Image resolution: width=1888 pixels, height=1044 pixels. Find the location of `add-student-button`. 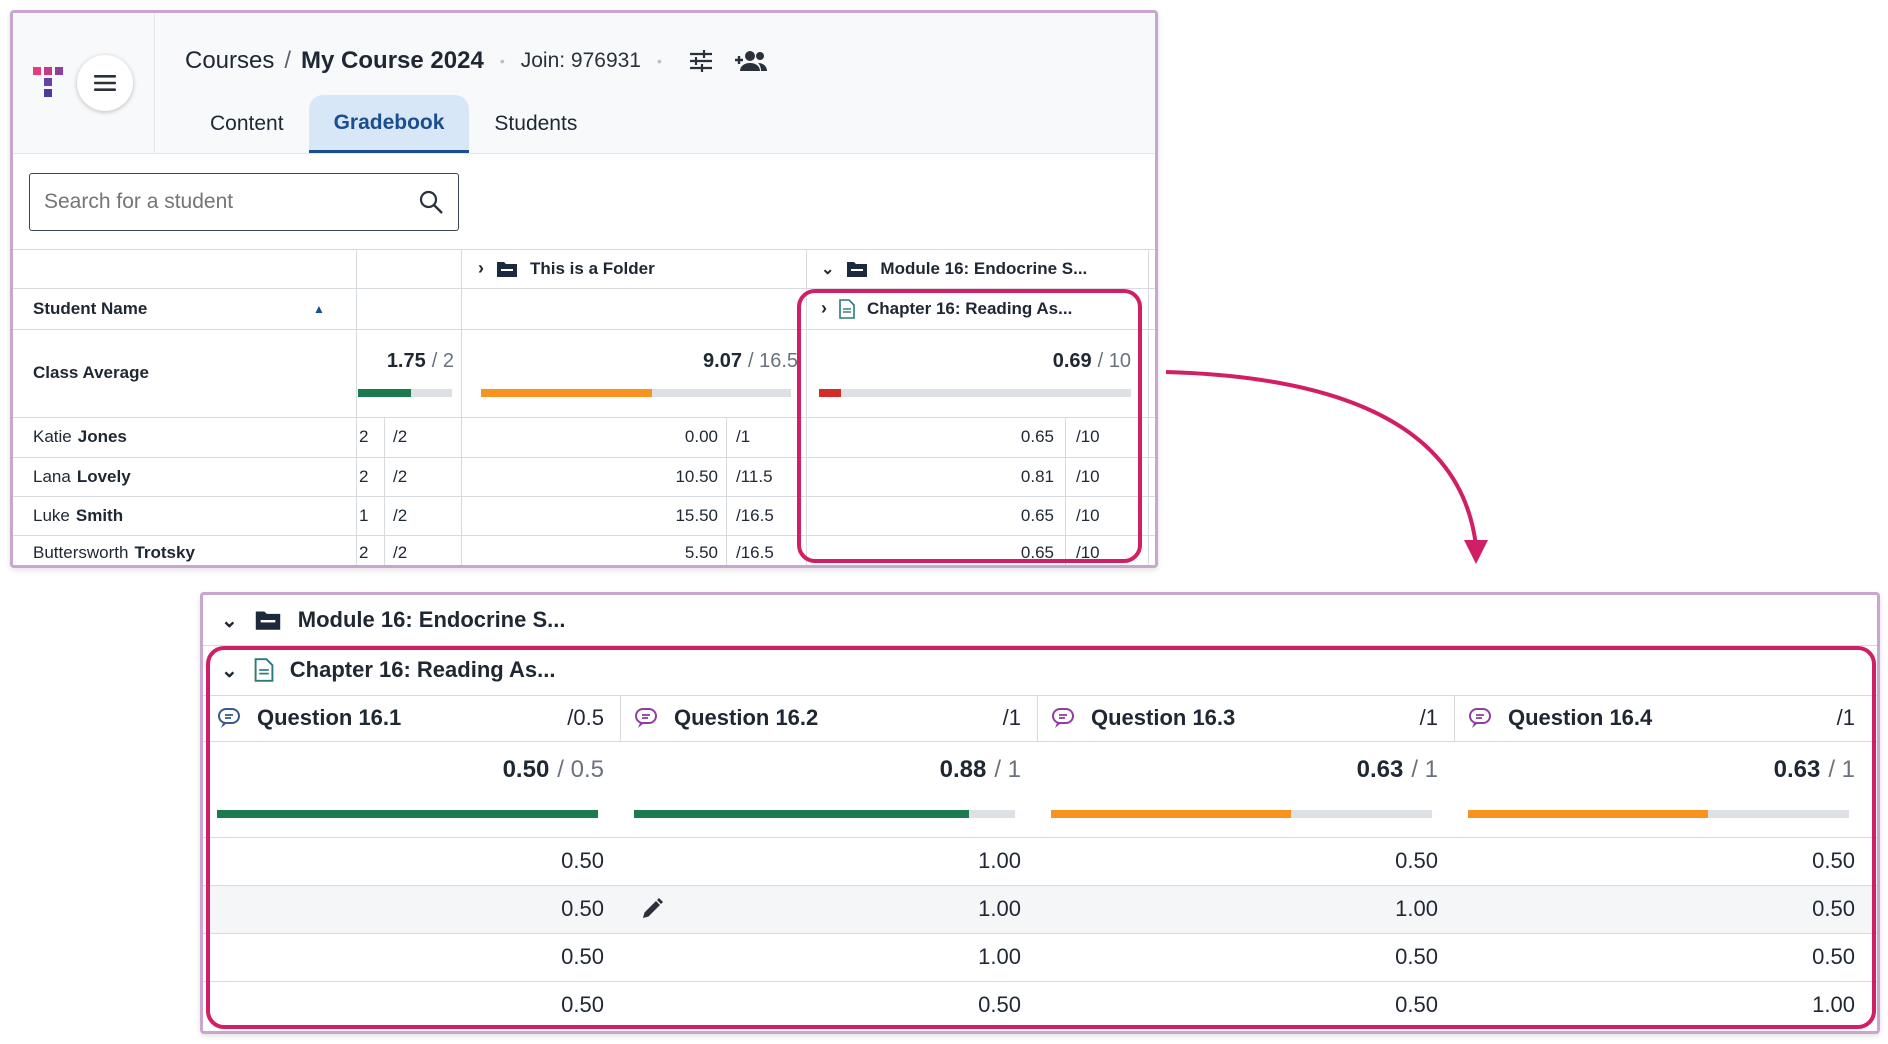

add-student-button is located at coordinates (751, 61).